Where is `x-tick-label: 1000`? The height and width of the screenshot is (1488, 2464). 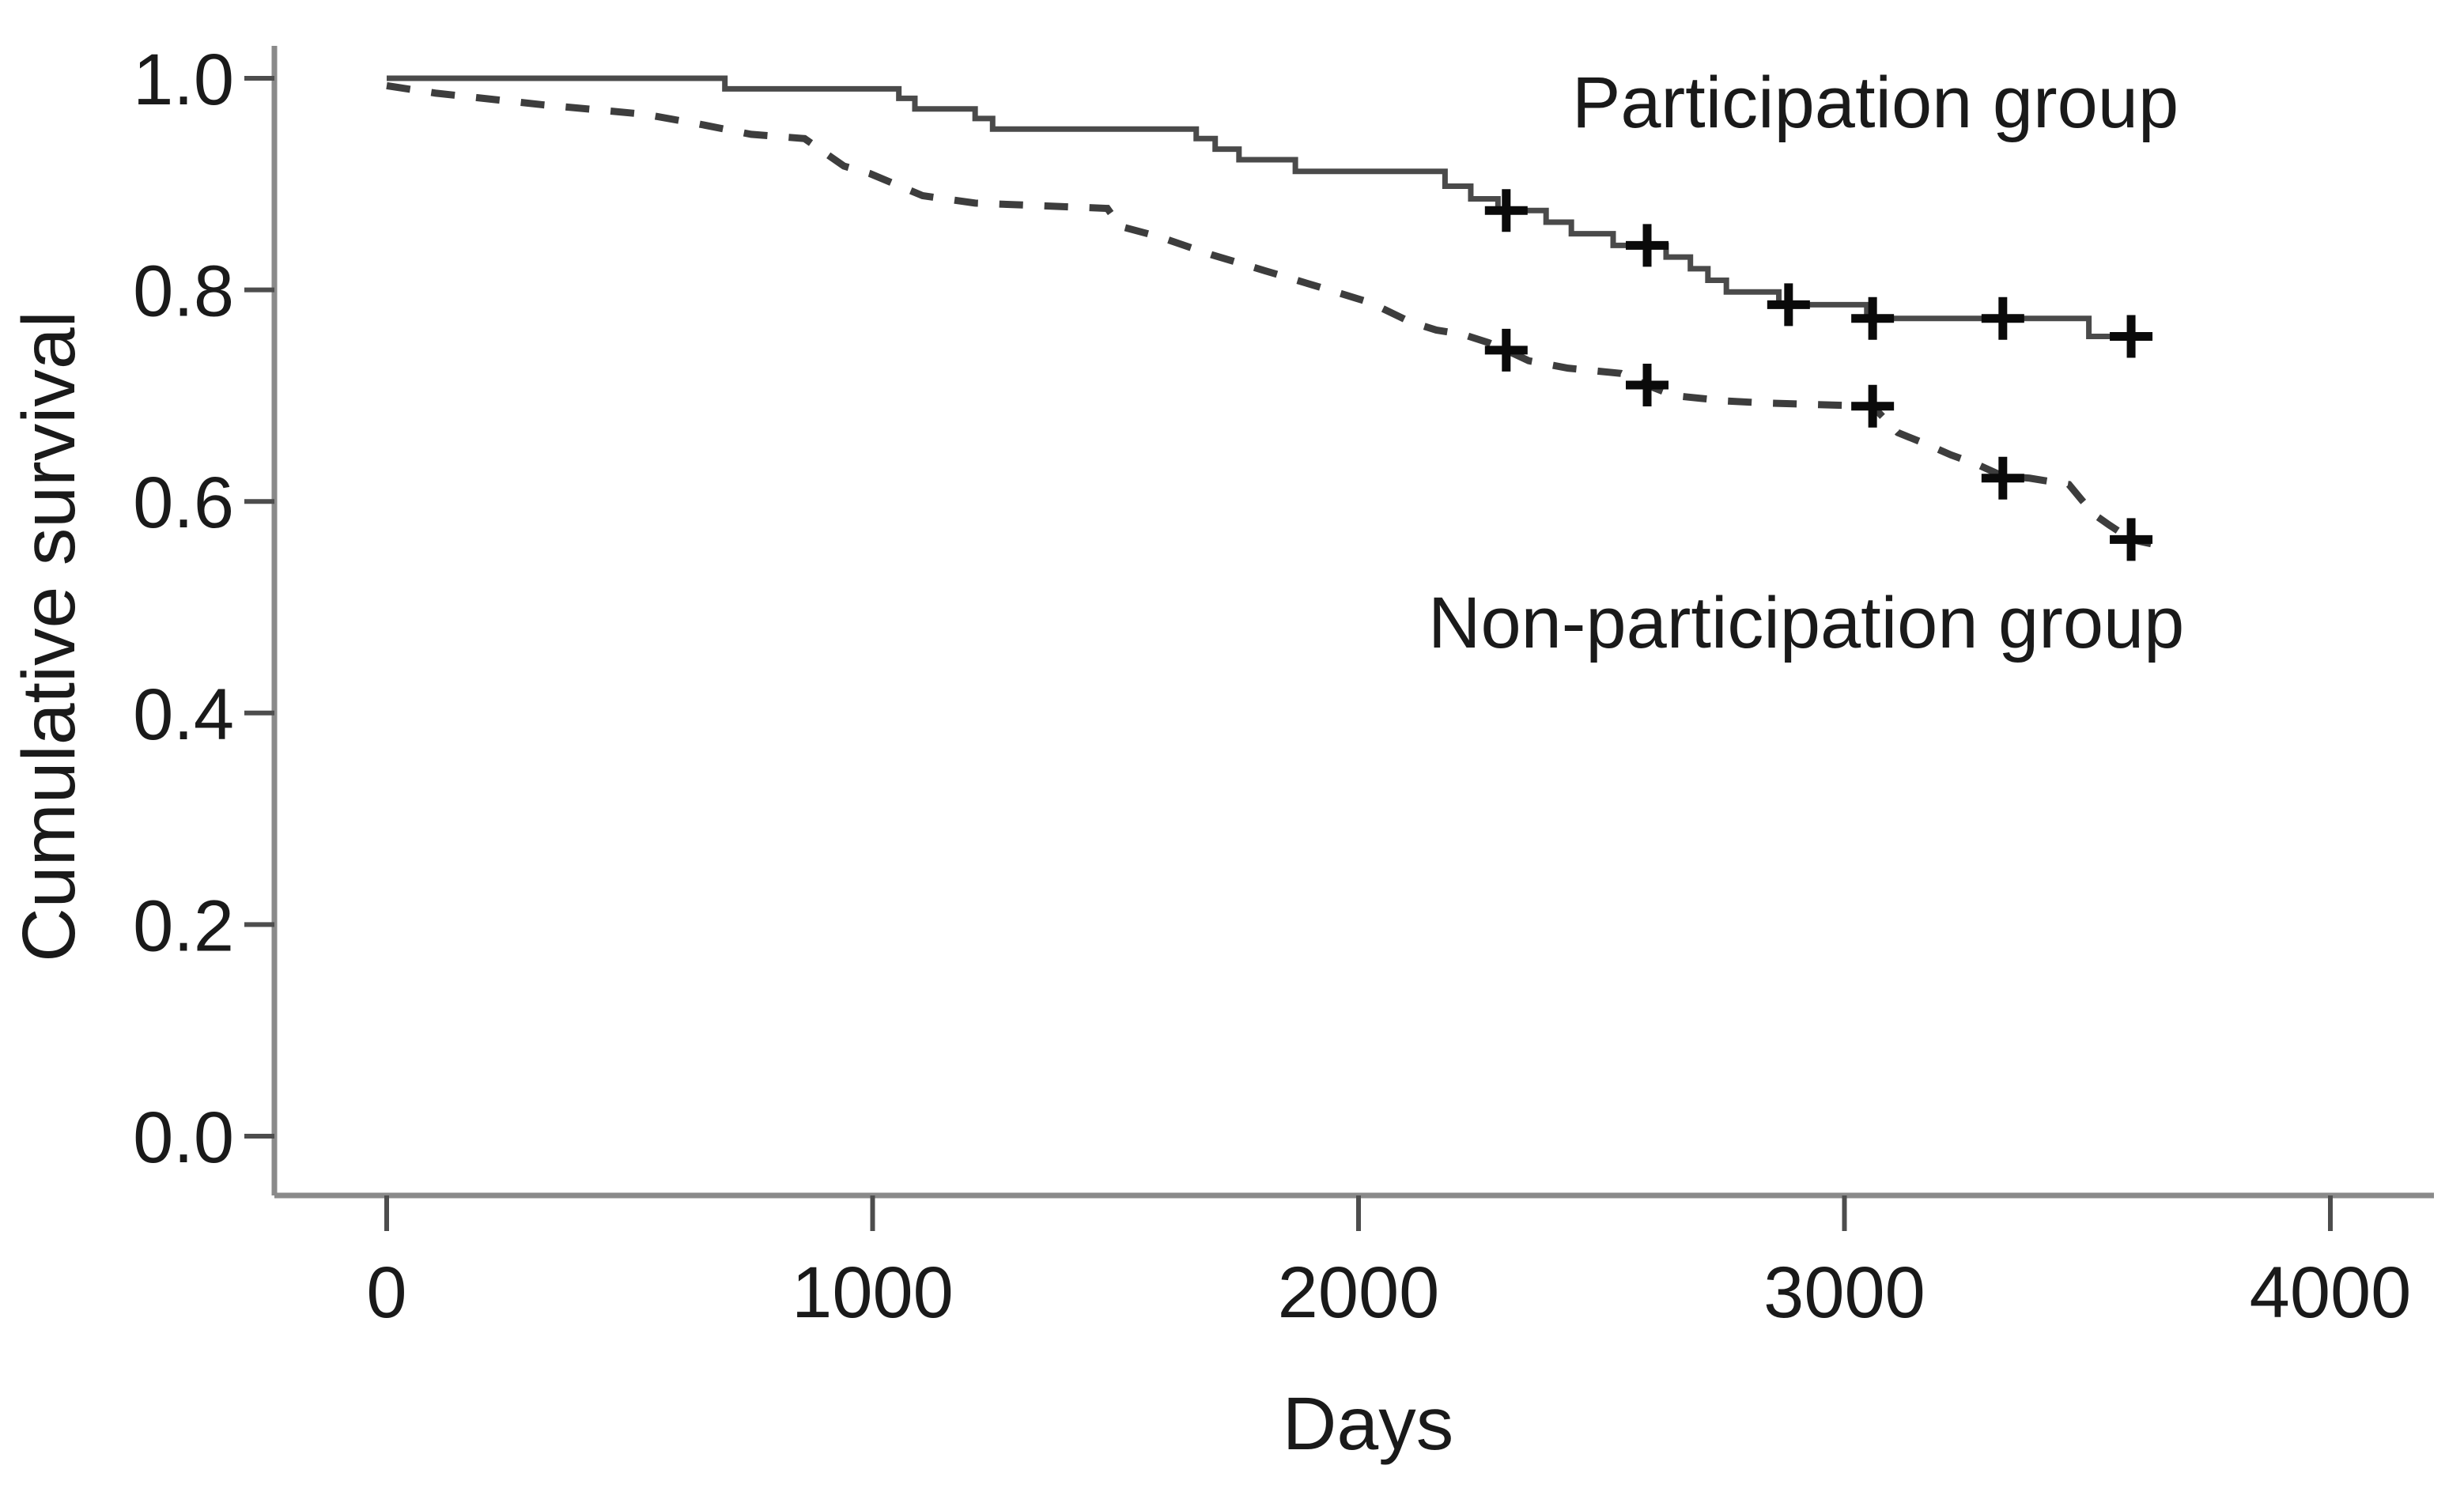 x-tick-label: 1000 is located at coordinates (873, 1292).